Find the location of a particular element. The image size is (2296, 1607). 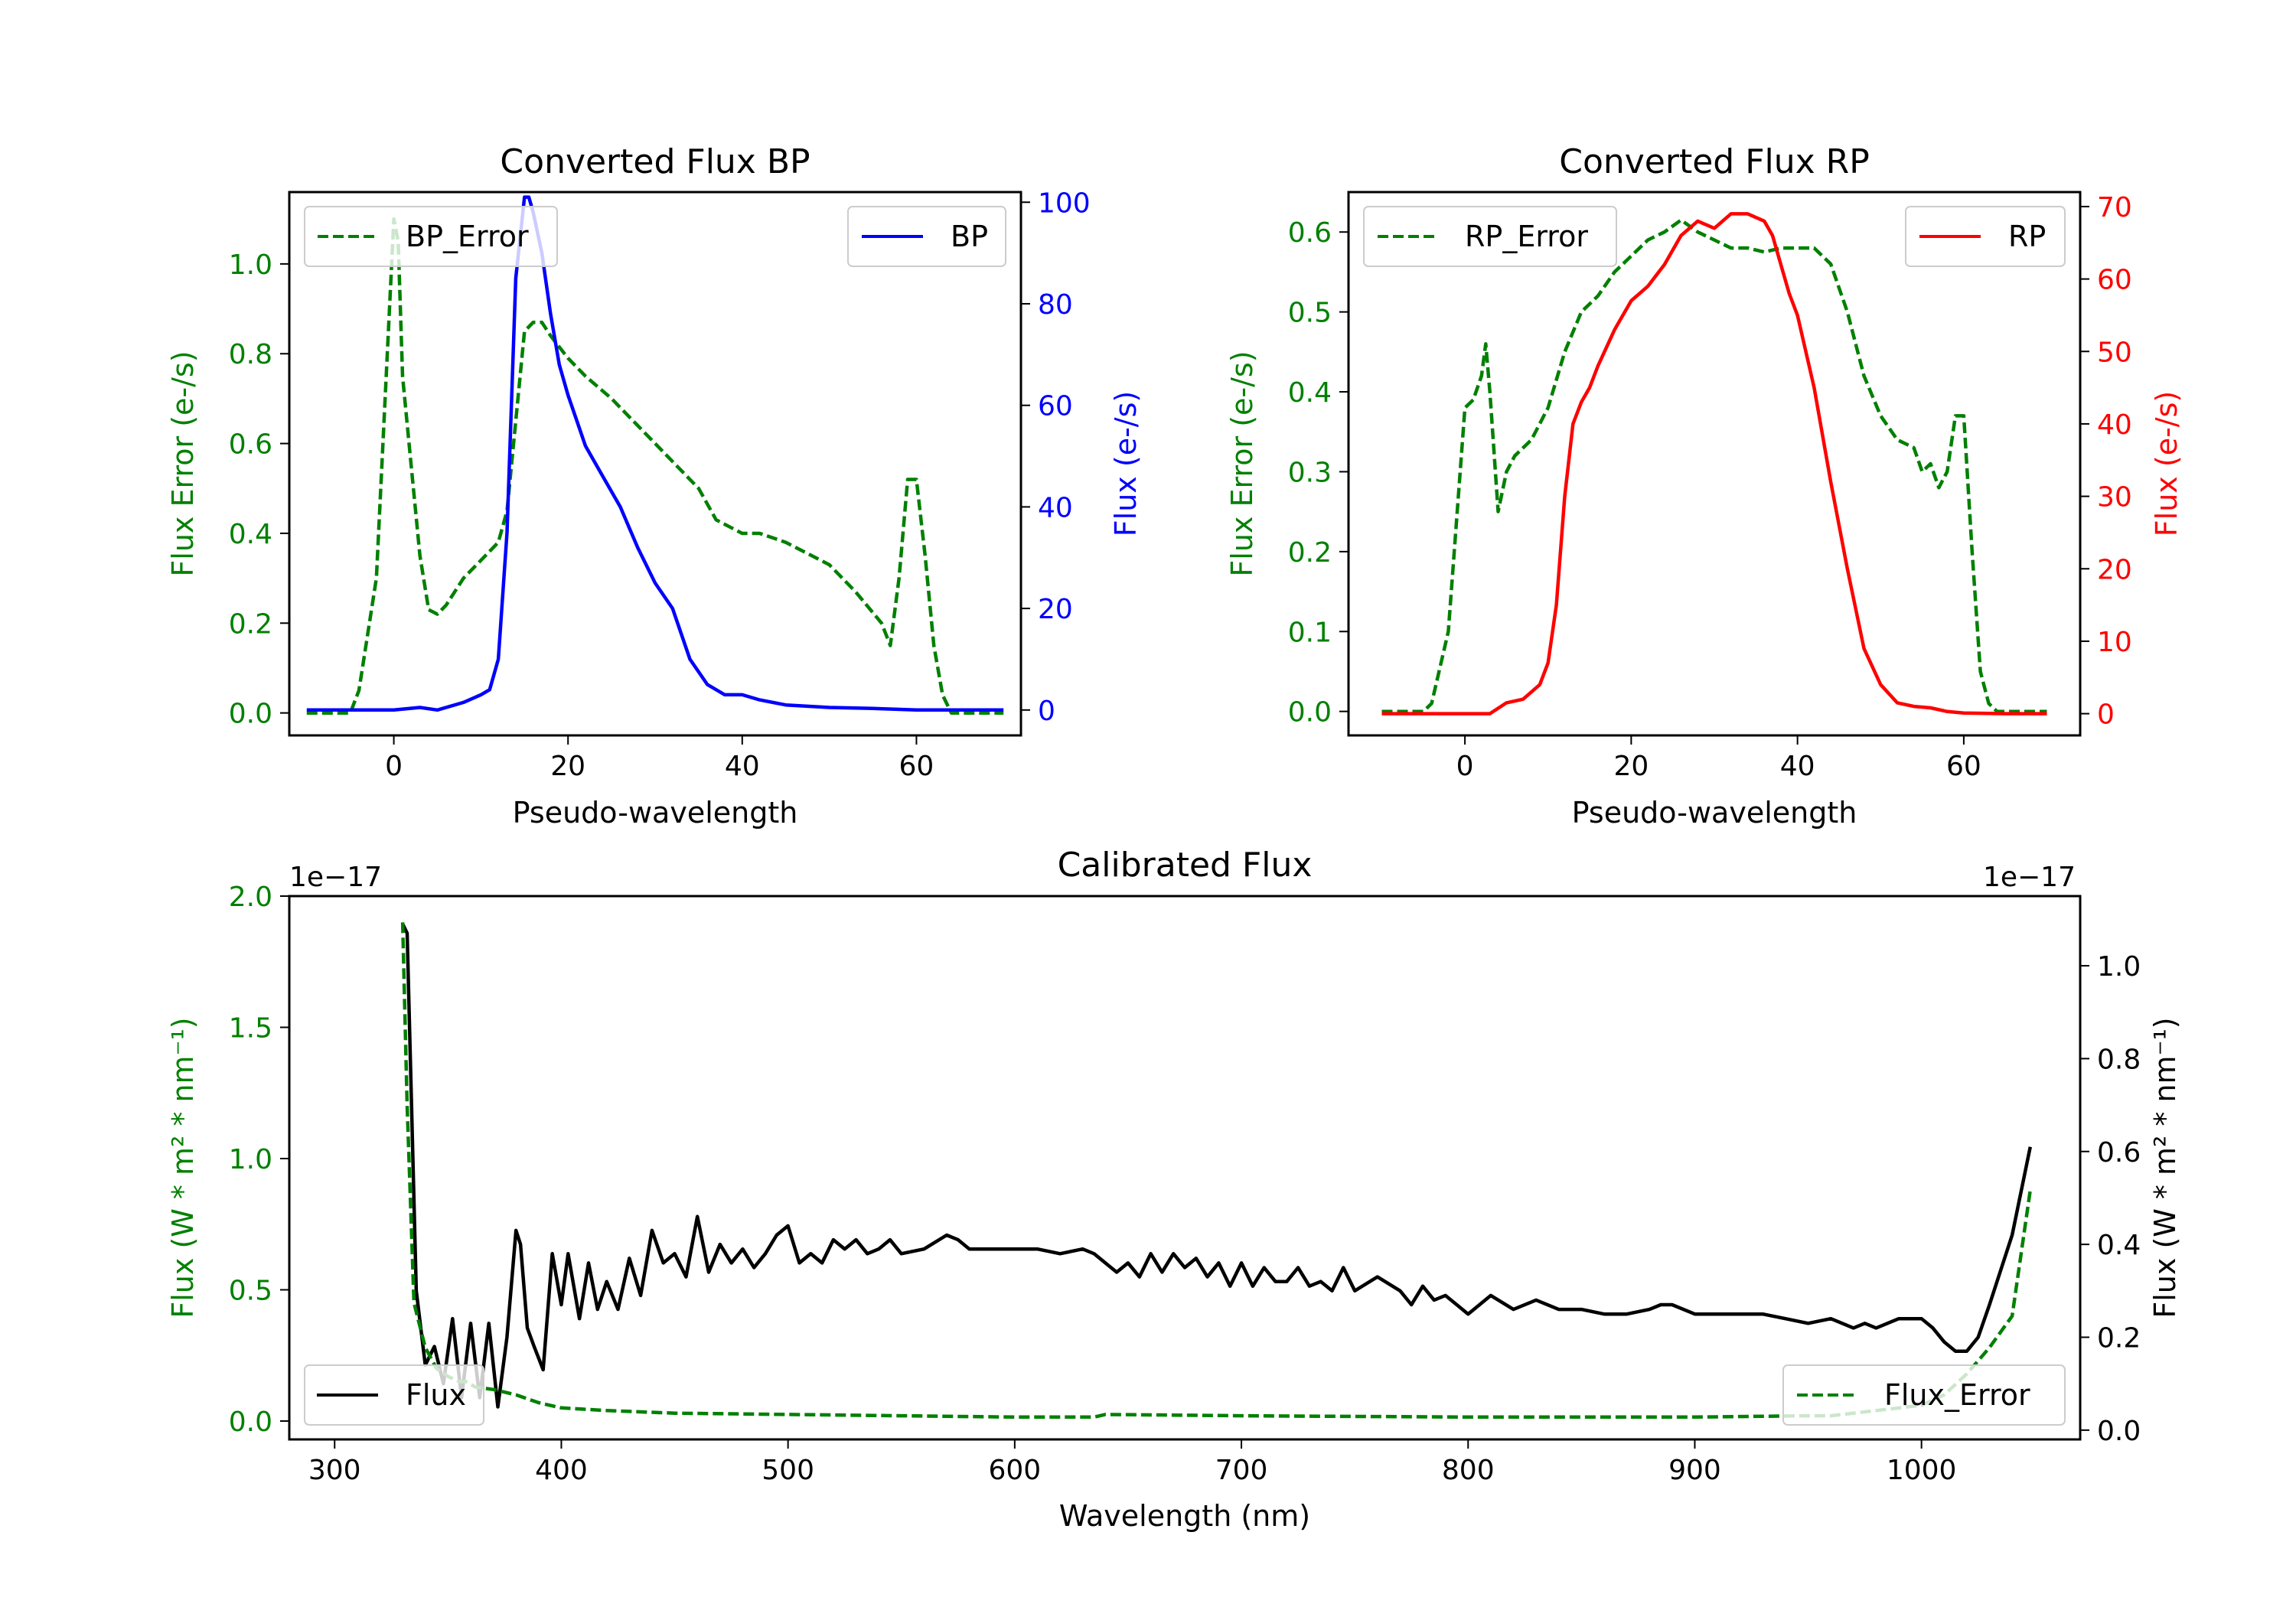

bp-left-y-tick-label: 1.0 is located at coordinates (250, 265).